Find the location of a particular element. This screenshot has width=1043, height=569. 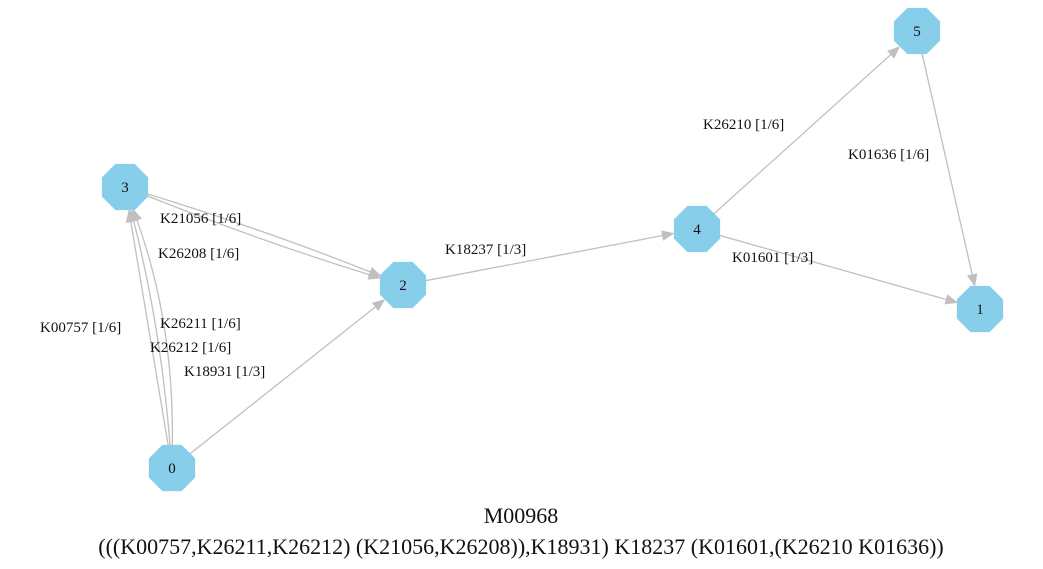

node-3: 3 is located at coordinates (125, 187).